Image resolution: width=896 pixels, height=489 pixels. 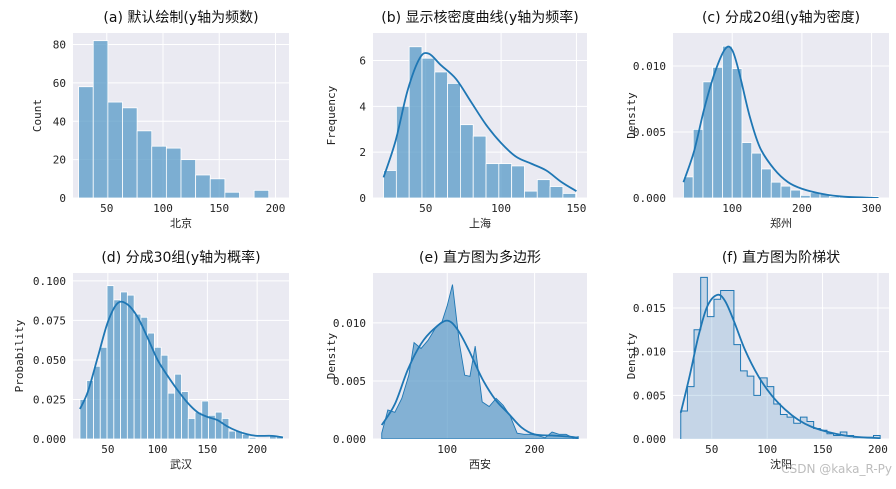 What do you see at coordinates (362, 152) in the screenshot?
I see `y-tick-label: 2` at bounding box center [362, 152].